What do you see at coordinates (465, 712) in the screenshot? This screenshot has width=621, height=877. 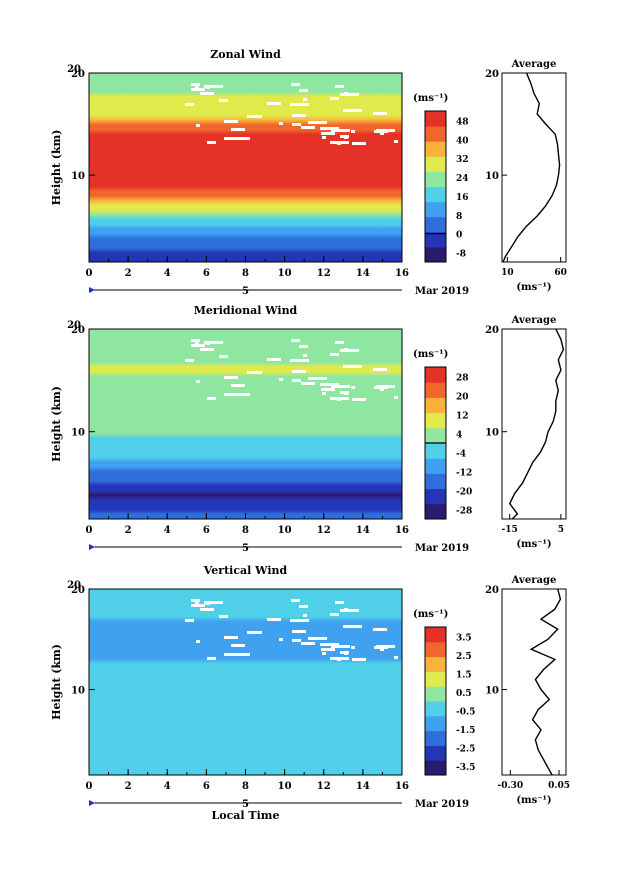 I see `colorbar-tick-label: -0.5` at bounding box center [465, 712].